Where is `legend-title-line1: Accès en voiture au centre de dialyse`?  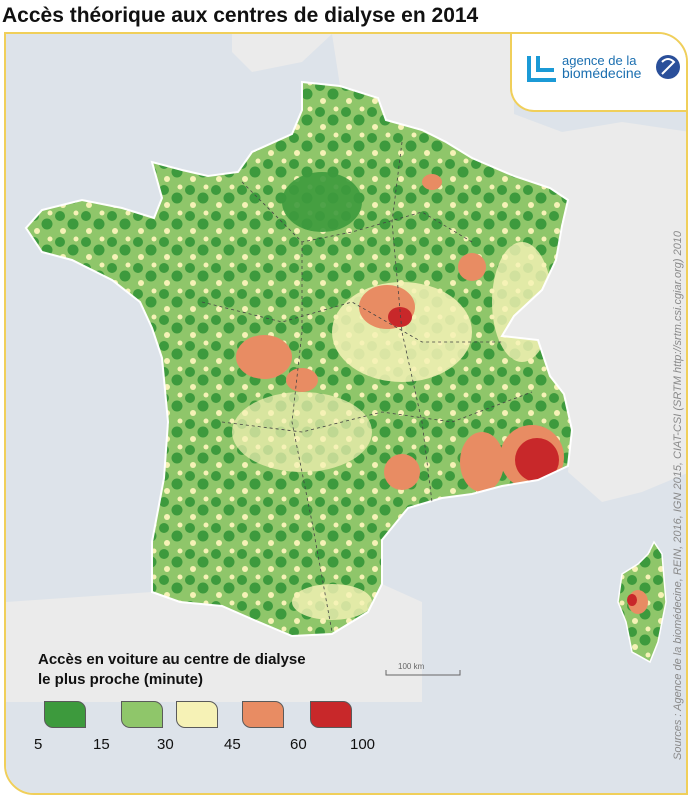
legend-title-line1: Accès en voiture au centre de dialyse is located at coordinates (172, 660).